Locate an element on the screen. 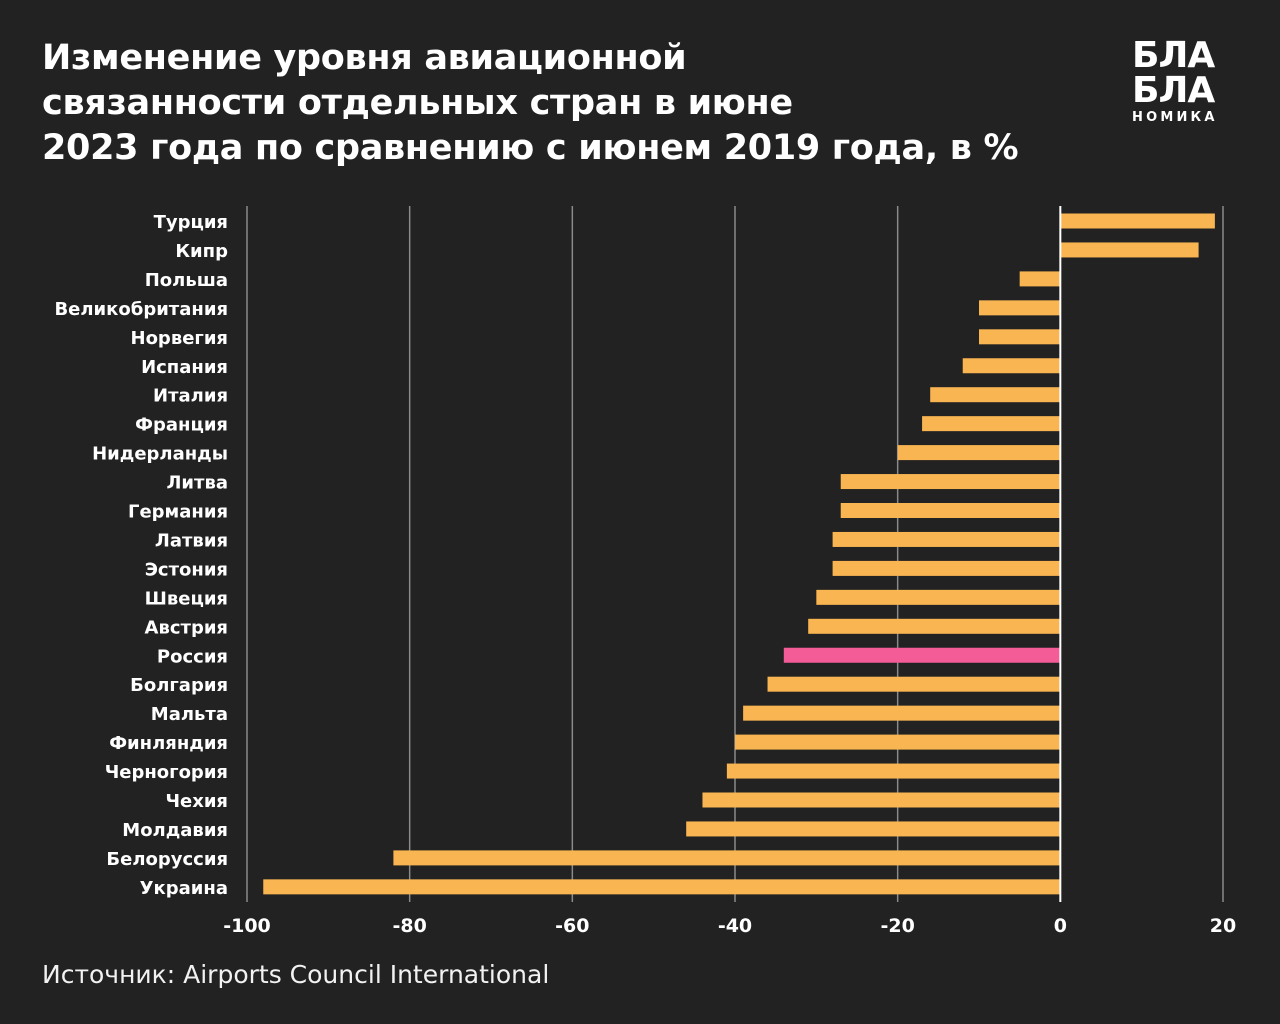 Image resolution: width=1280 pixels, height=1024 pixels. category-label: Финляндия is located at coordinates (168, 743).